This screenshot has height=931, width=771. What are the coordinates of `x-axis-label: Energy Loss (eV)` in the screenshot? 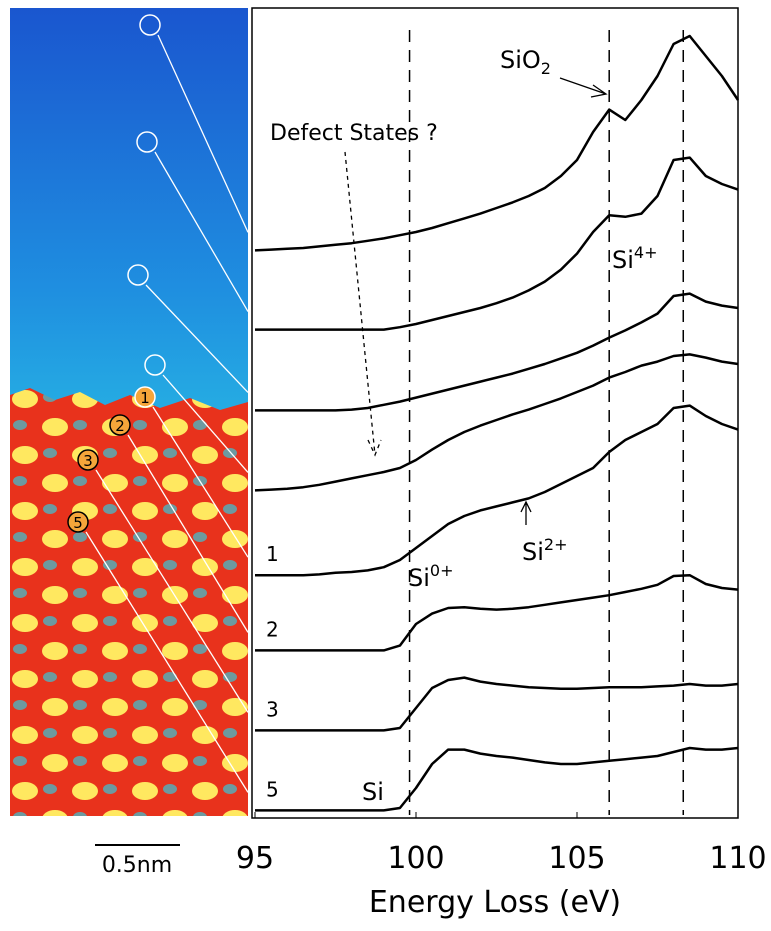 It's located at (495, 902).